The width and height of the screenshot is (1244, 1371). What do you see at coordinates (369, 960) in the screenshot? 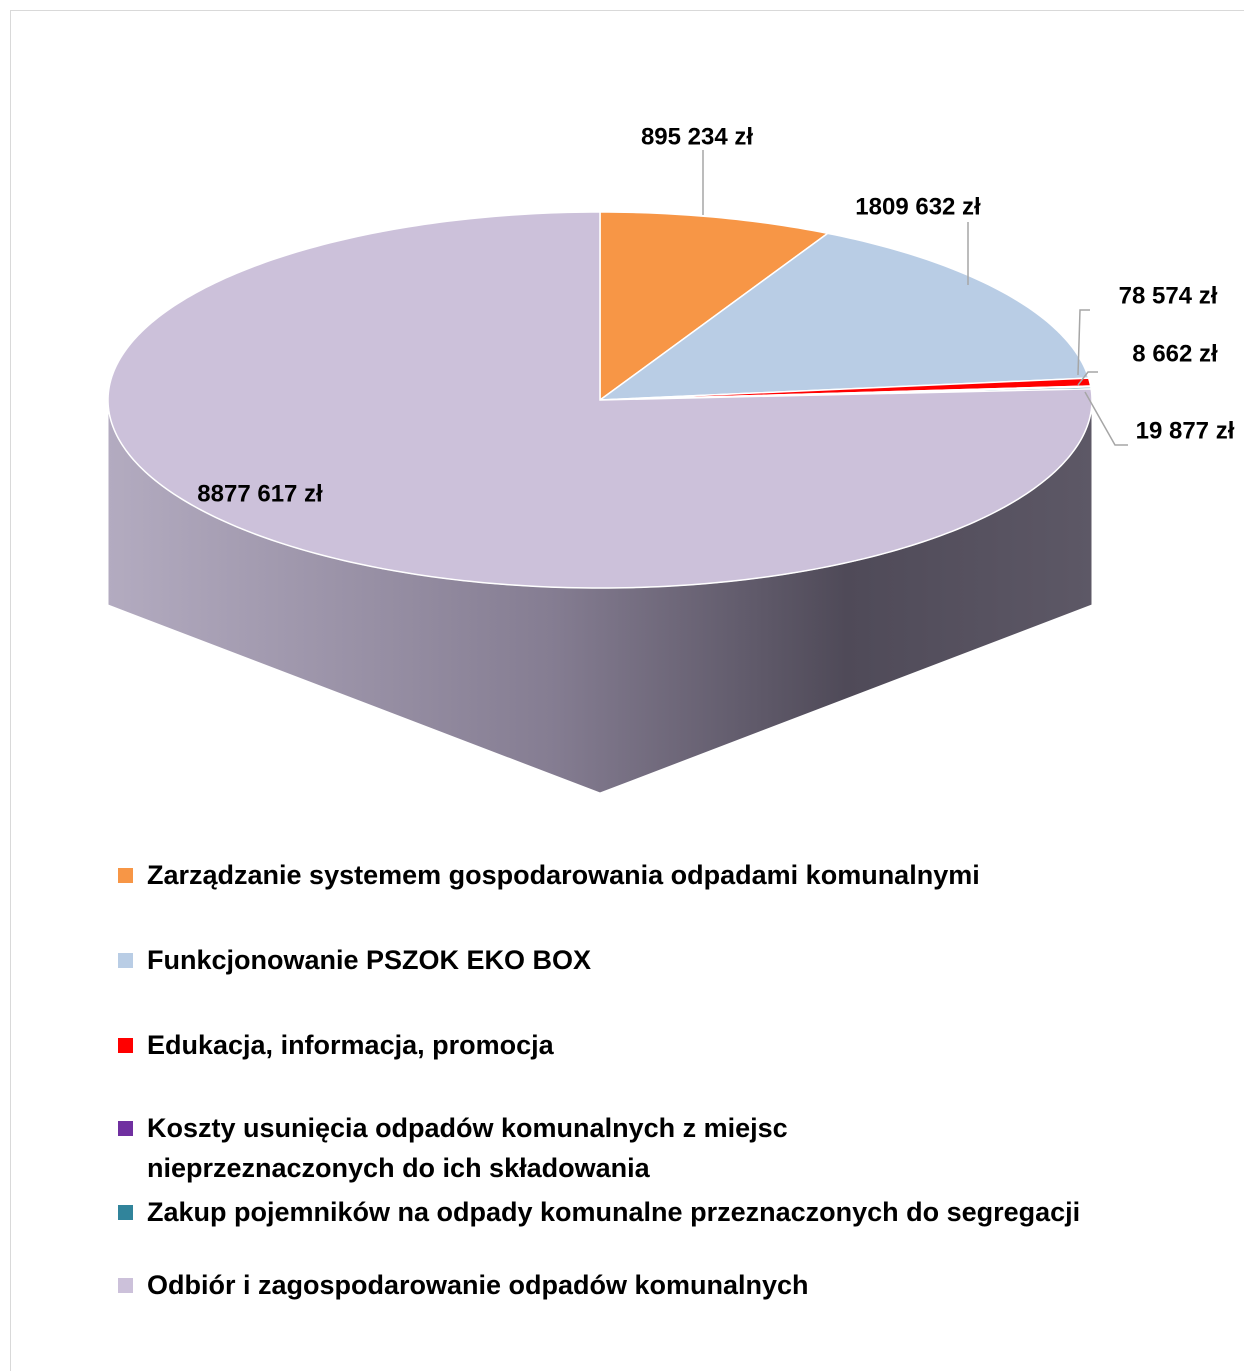
I see `legend-label: Funkcjonowanie PSZOK EKO BOX` at bounding box center [369, 960].